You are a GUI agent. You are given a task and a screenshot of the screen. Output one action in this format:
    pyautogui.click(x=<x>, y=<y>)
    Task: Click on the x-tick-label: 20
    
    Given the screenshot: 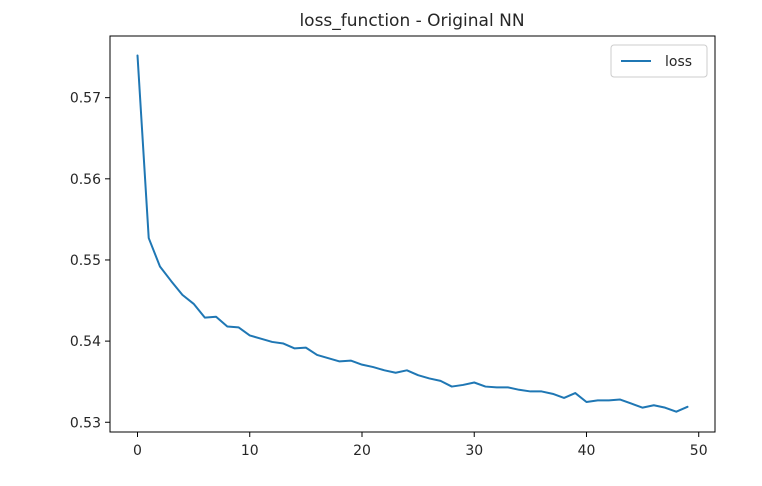 What is the action you would take?
    pyautogui.click(x=362, y=451)
    